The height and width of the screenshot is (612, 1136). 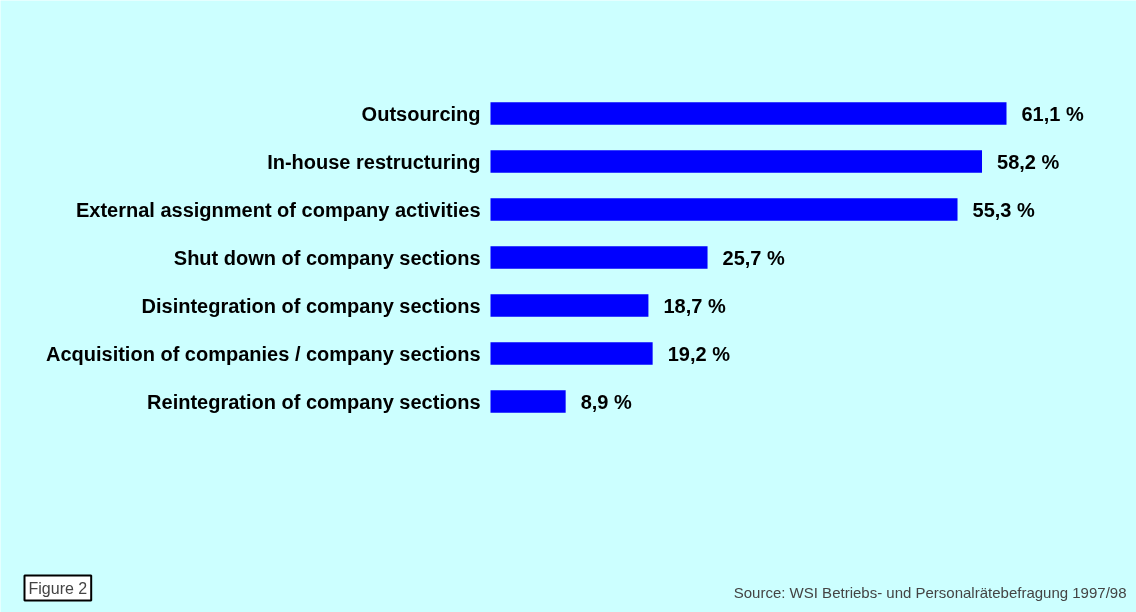 What do you see at coordinates (327, 257) in the screenshot?
I see `y-tick-label: Shut down of company sections` at bounding box center [327, 257].